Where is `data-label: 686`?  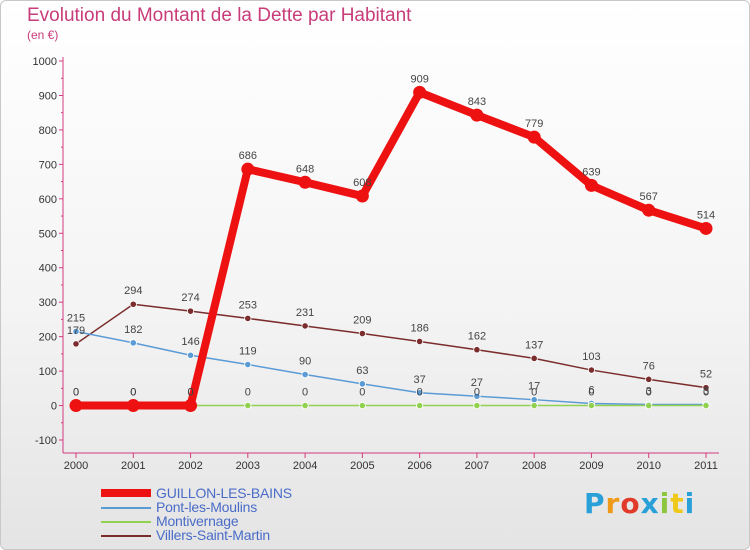
data-label: 686 is located at coordinates (248, 156).